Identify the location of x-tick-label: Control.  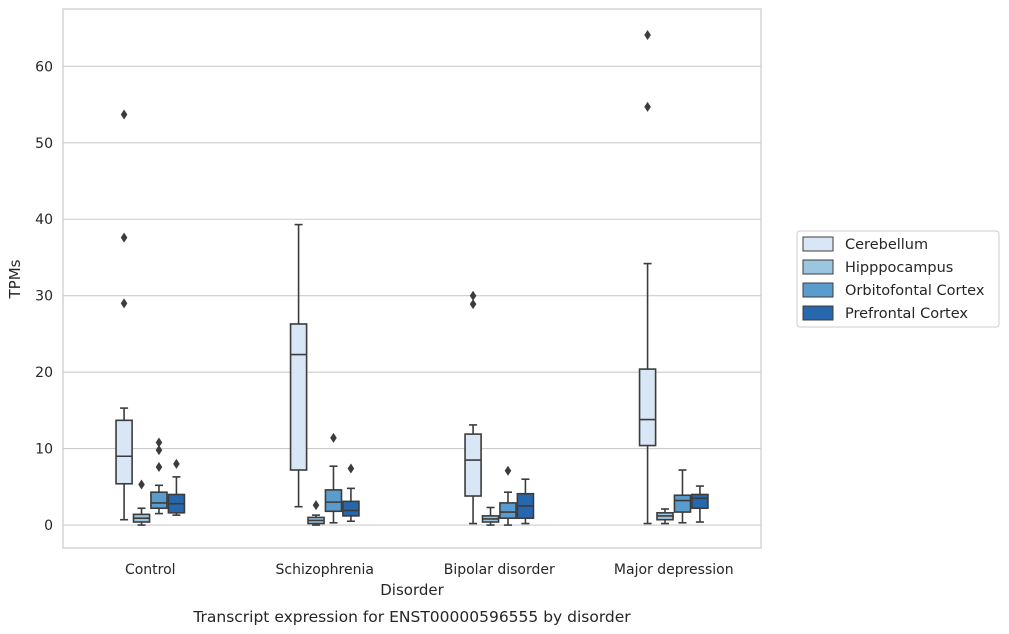
(150, 570).